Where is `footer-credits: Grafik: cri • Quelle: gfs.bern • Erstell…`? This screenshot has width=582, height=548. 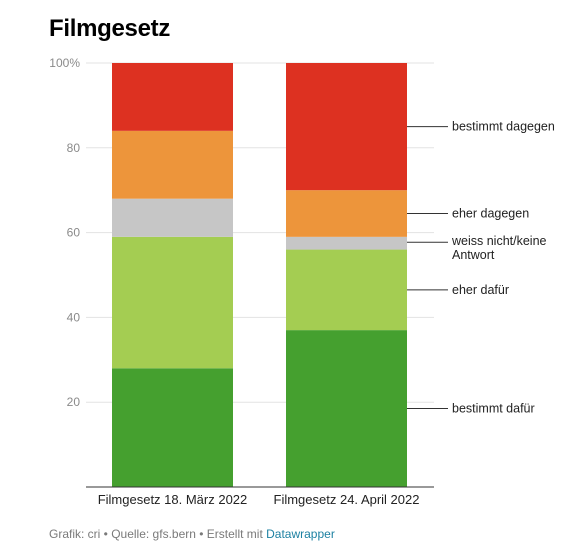 footer-credits: Grafik: cri • Quelle: gfs.bern • Erstell… is located at coordinates (158, 534).